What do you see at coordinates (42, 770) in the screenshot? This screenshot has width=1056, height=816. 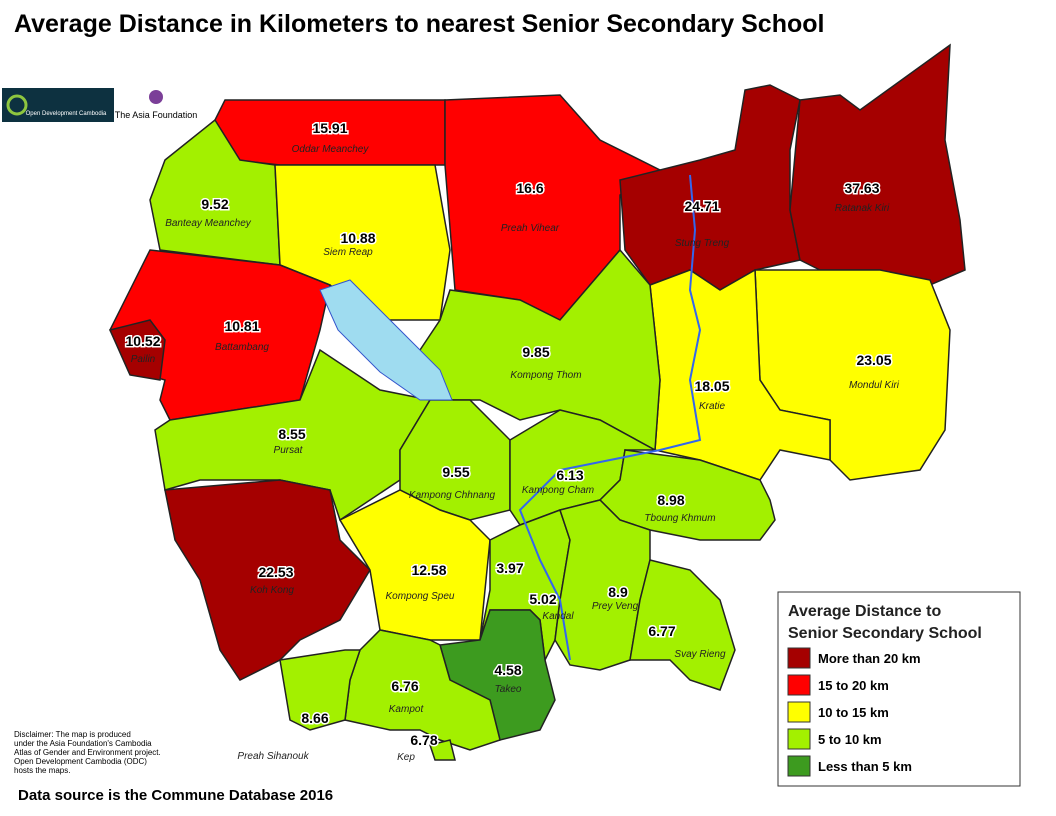 I see `disclaimer-line: hosts the maps.` at bounding box center [42, 770].